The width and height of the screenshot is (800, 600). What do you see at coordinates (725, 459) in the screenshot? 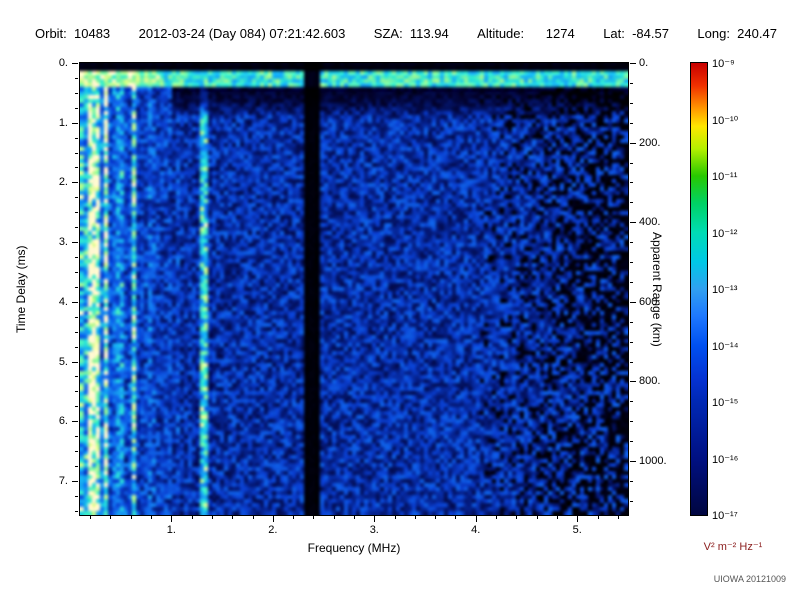
I see `colorbar-tick-label: 10⁻¹⁶` at bounding box center [725, 459].